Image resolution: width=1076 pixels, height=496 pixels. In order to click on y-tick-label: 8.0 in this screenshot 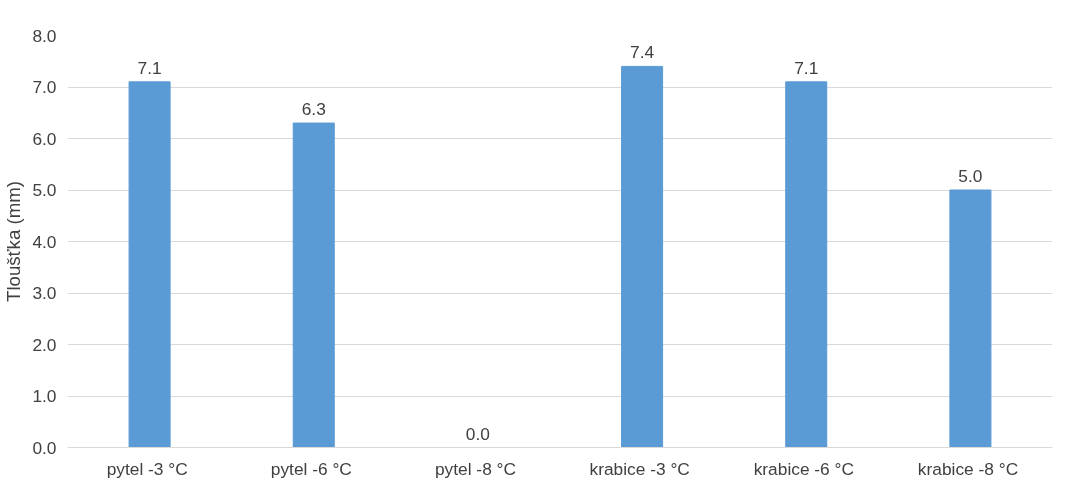, I will do `click(44, 35)`.